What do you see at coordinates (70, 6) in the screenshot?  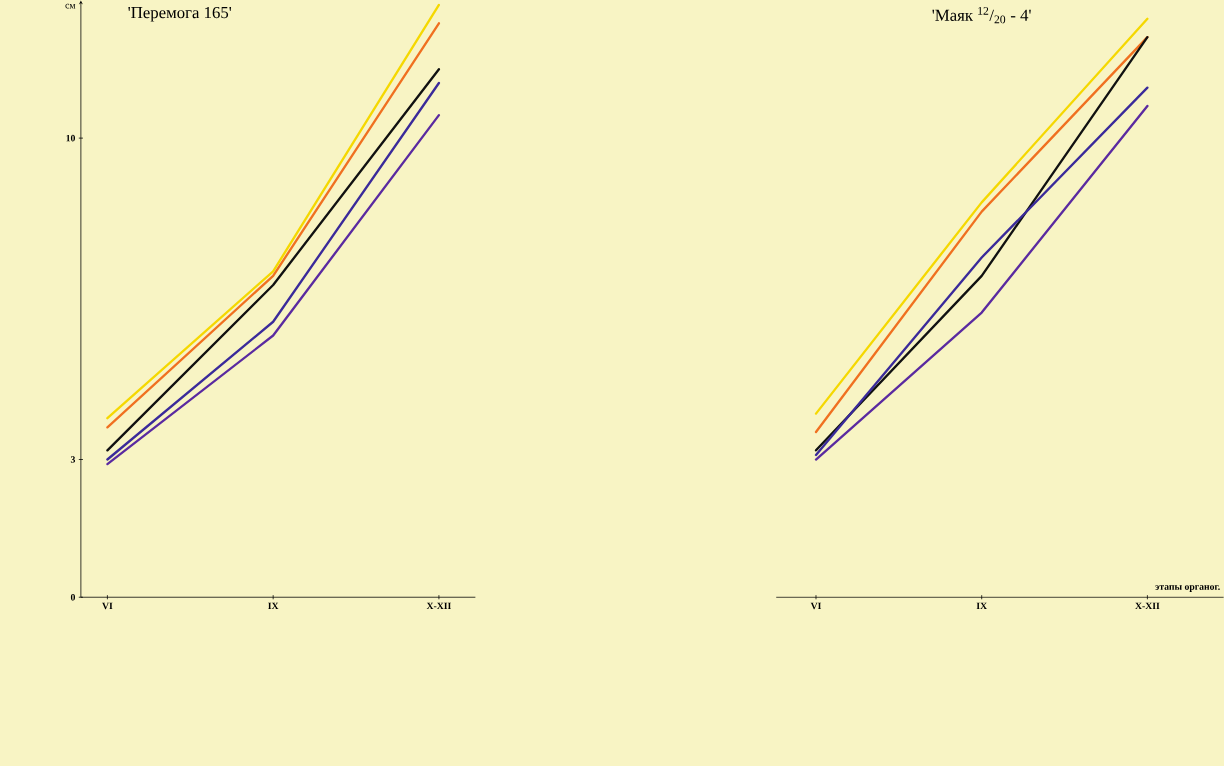 I see `y-axis-title: см` at bounding box center [70, 6].